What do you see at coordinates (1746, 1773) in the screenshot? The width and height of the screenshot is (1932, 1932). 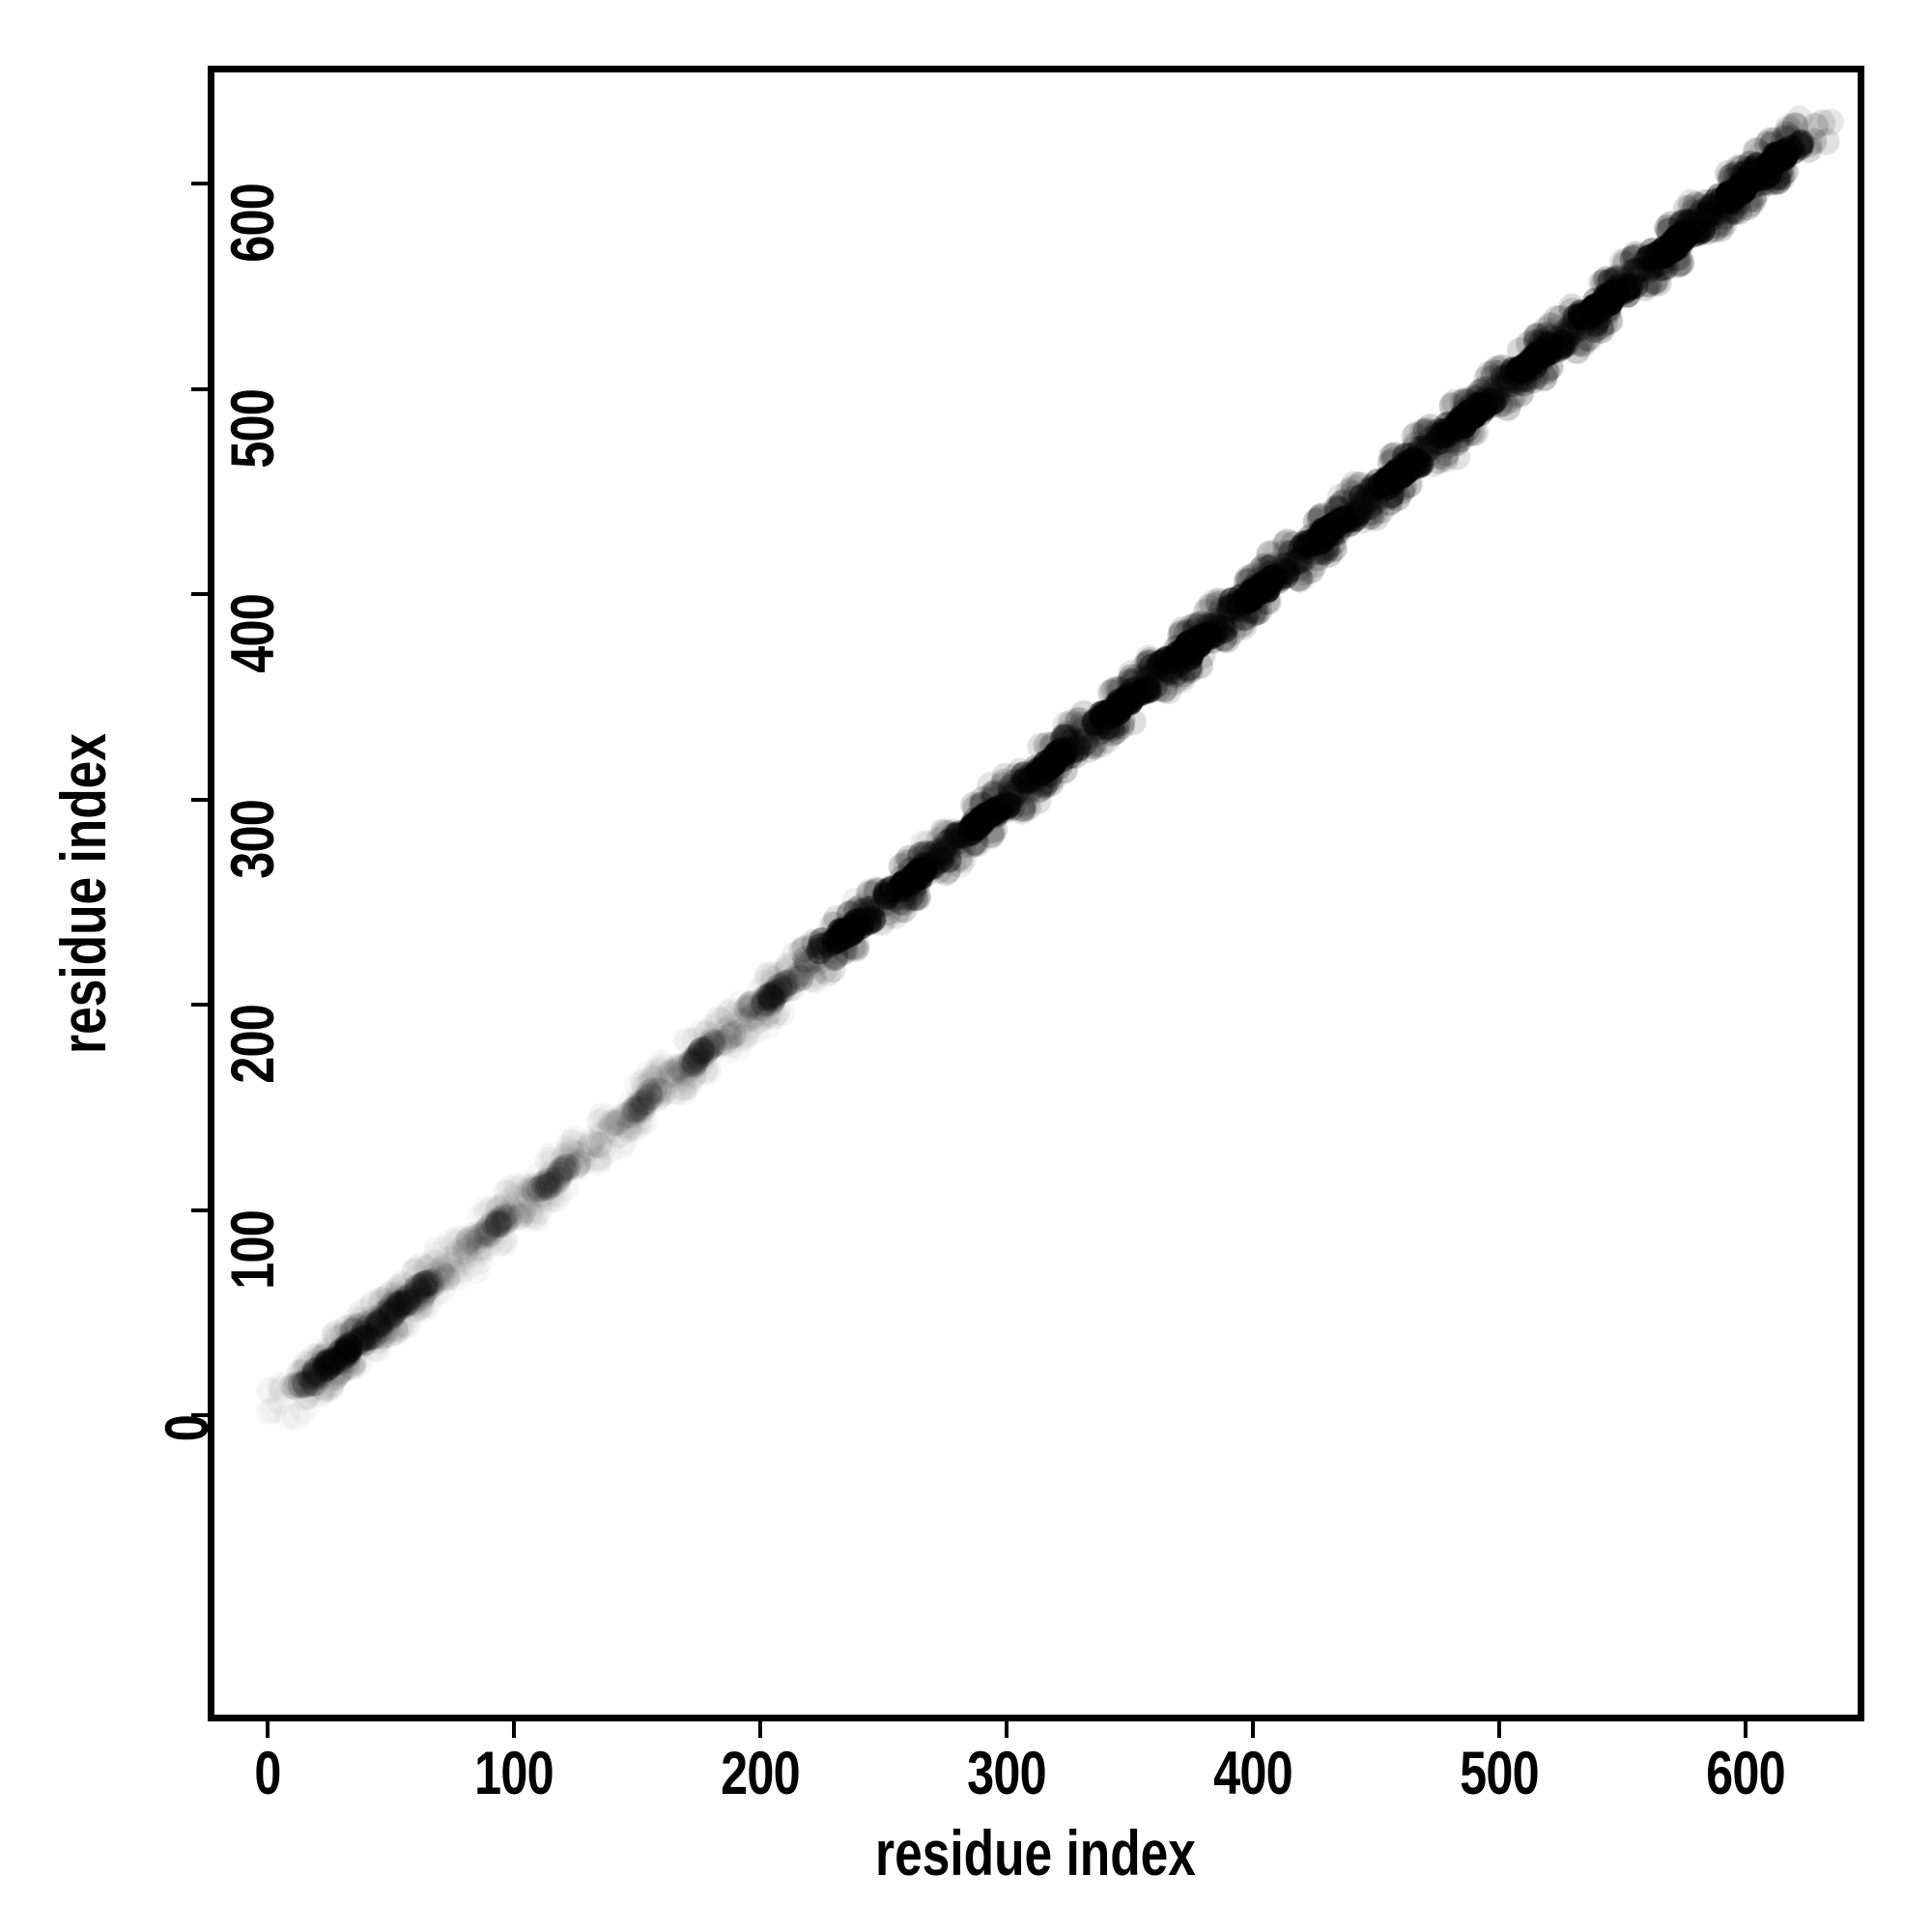 I see `x-tick-label-600: 600` at bounding box center [1746, 1773].